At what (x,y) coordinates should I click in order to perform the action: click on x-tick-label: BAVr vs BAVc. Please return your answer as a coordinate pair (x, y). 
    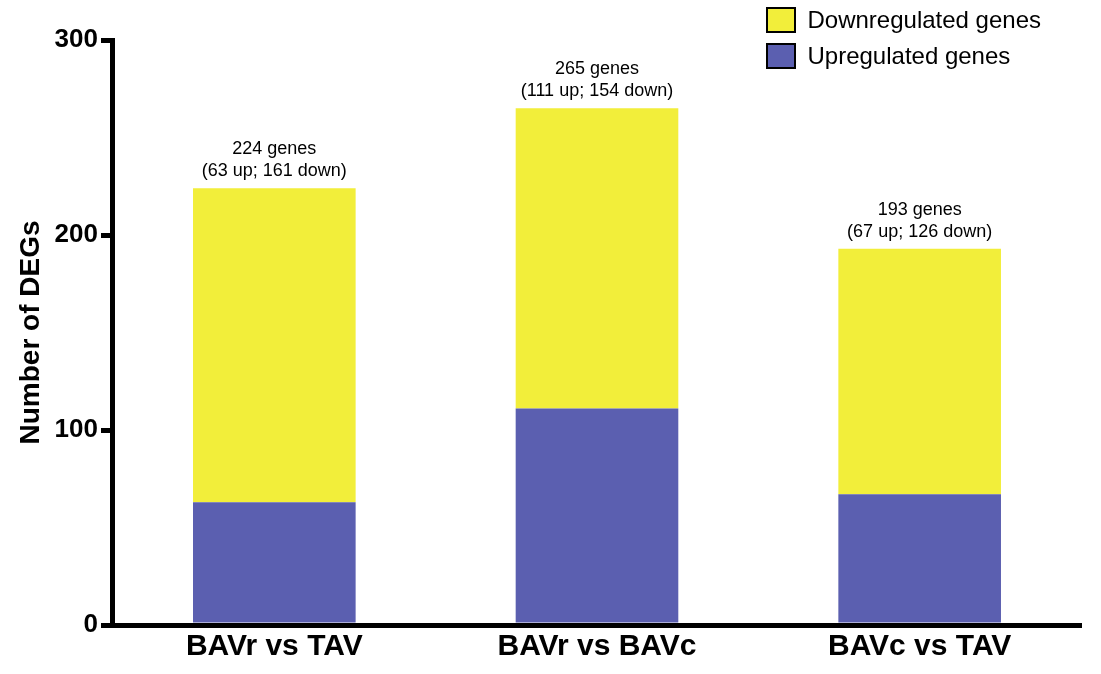
    Looking at the image, I should click on (597, 645).